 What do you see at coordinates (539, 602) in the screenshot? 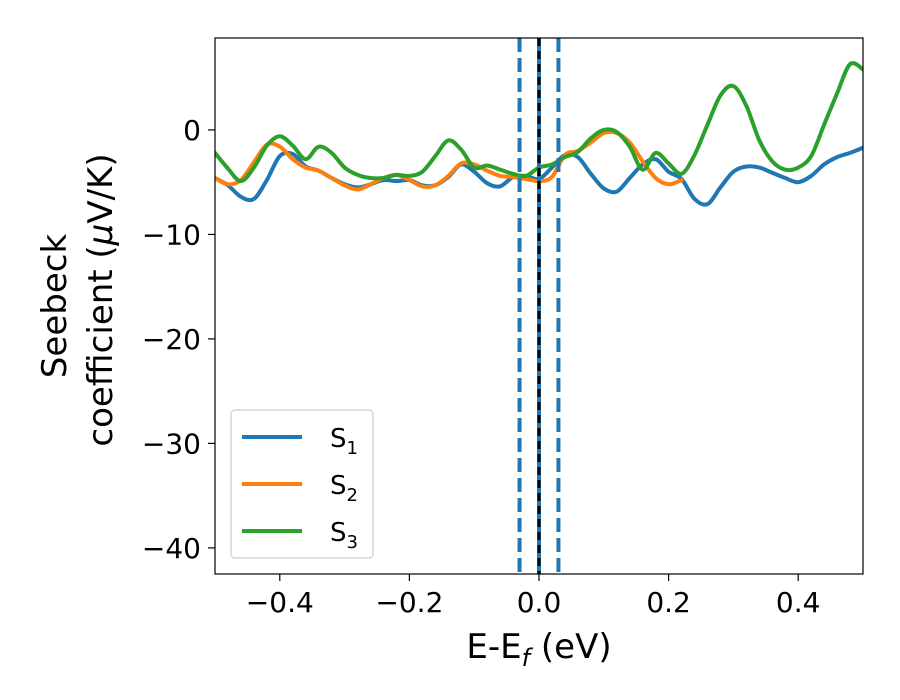
I see `x-tick-label: 0.0` at bounding box center [539, 602].